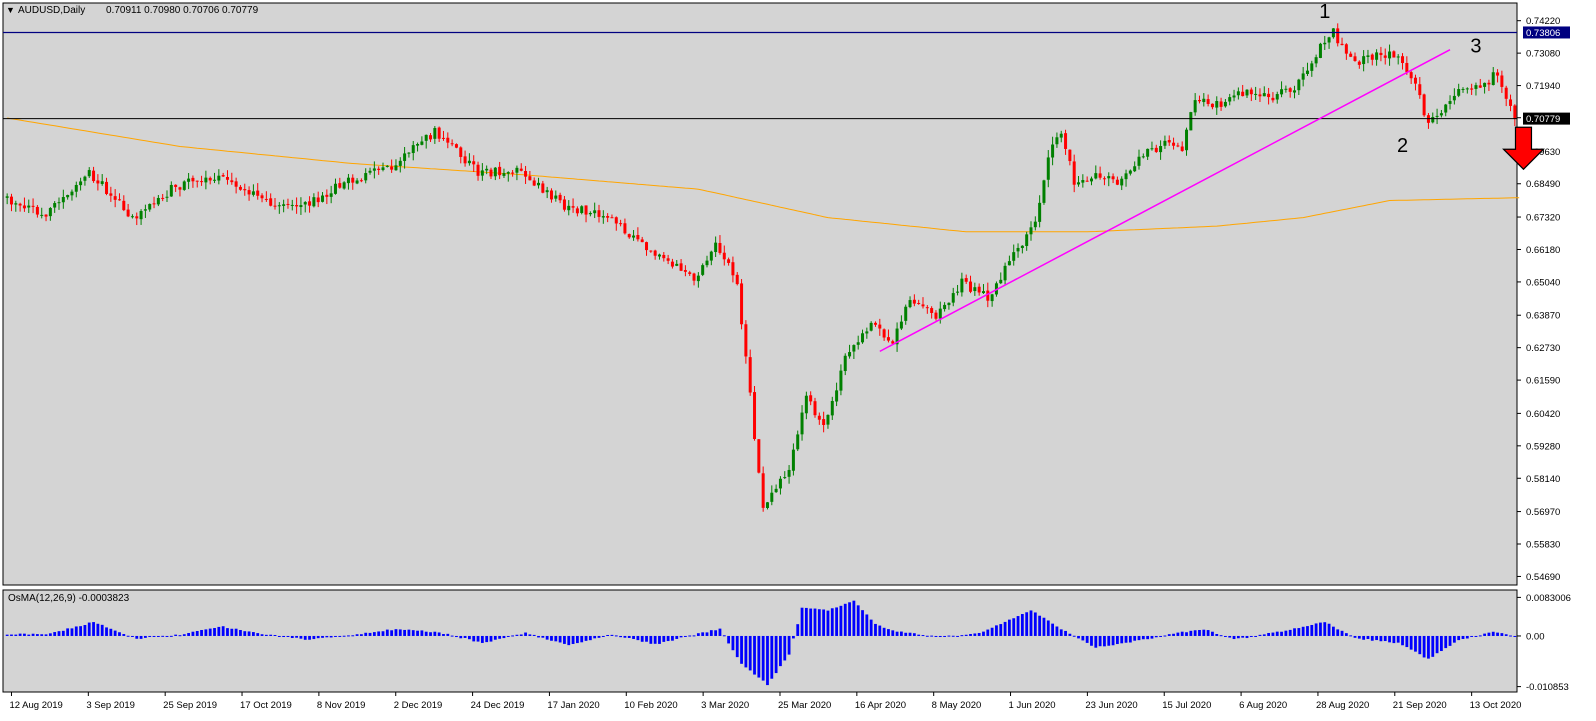 Image resolution: width=1596 pixels, height=721 pixels. What do you see at coordinates (341, 705) in the screenshot?
I see `time-tick-label: 8 Nov 2019` at bounding box center [341, 705].